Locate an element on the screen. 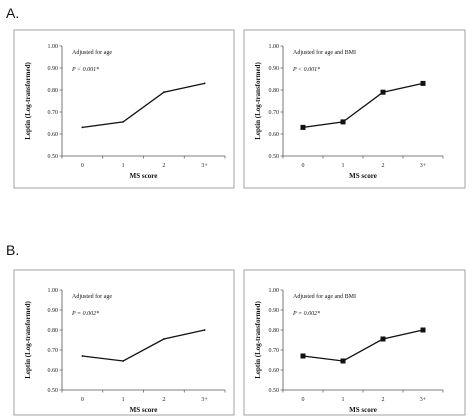 This screenshot has width=474, height=420. chart1-ytick-label-3: 0.80 is located at coordinates (274, 91).